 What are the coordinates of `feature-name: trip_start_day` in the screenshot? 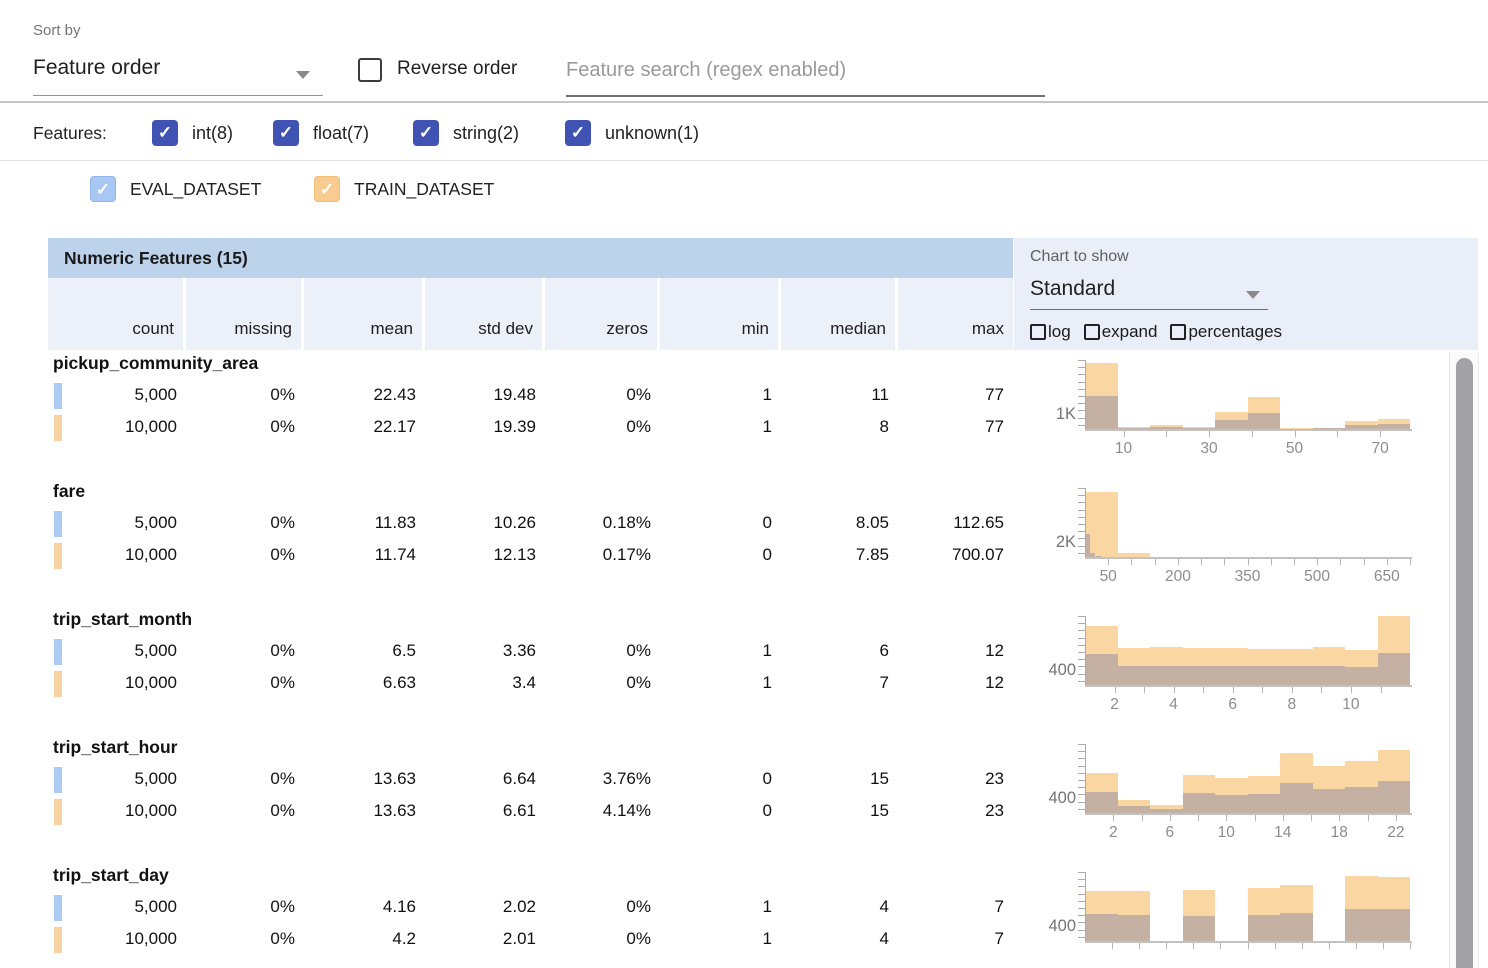 It's located at (111, 875).